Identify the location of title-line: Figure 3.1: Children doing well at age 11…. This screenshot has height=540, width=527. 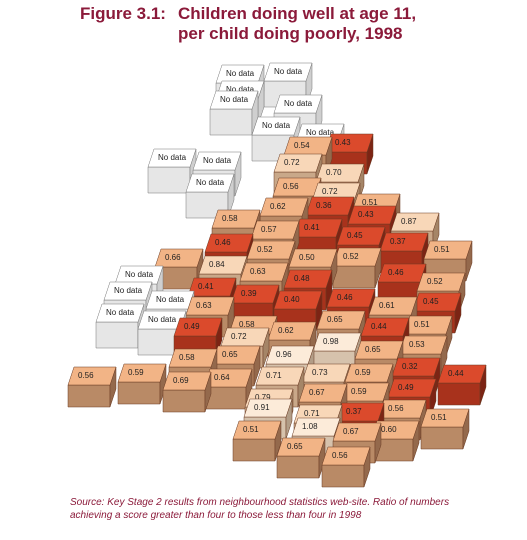
(248, 14).